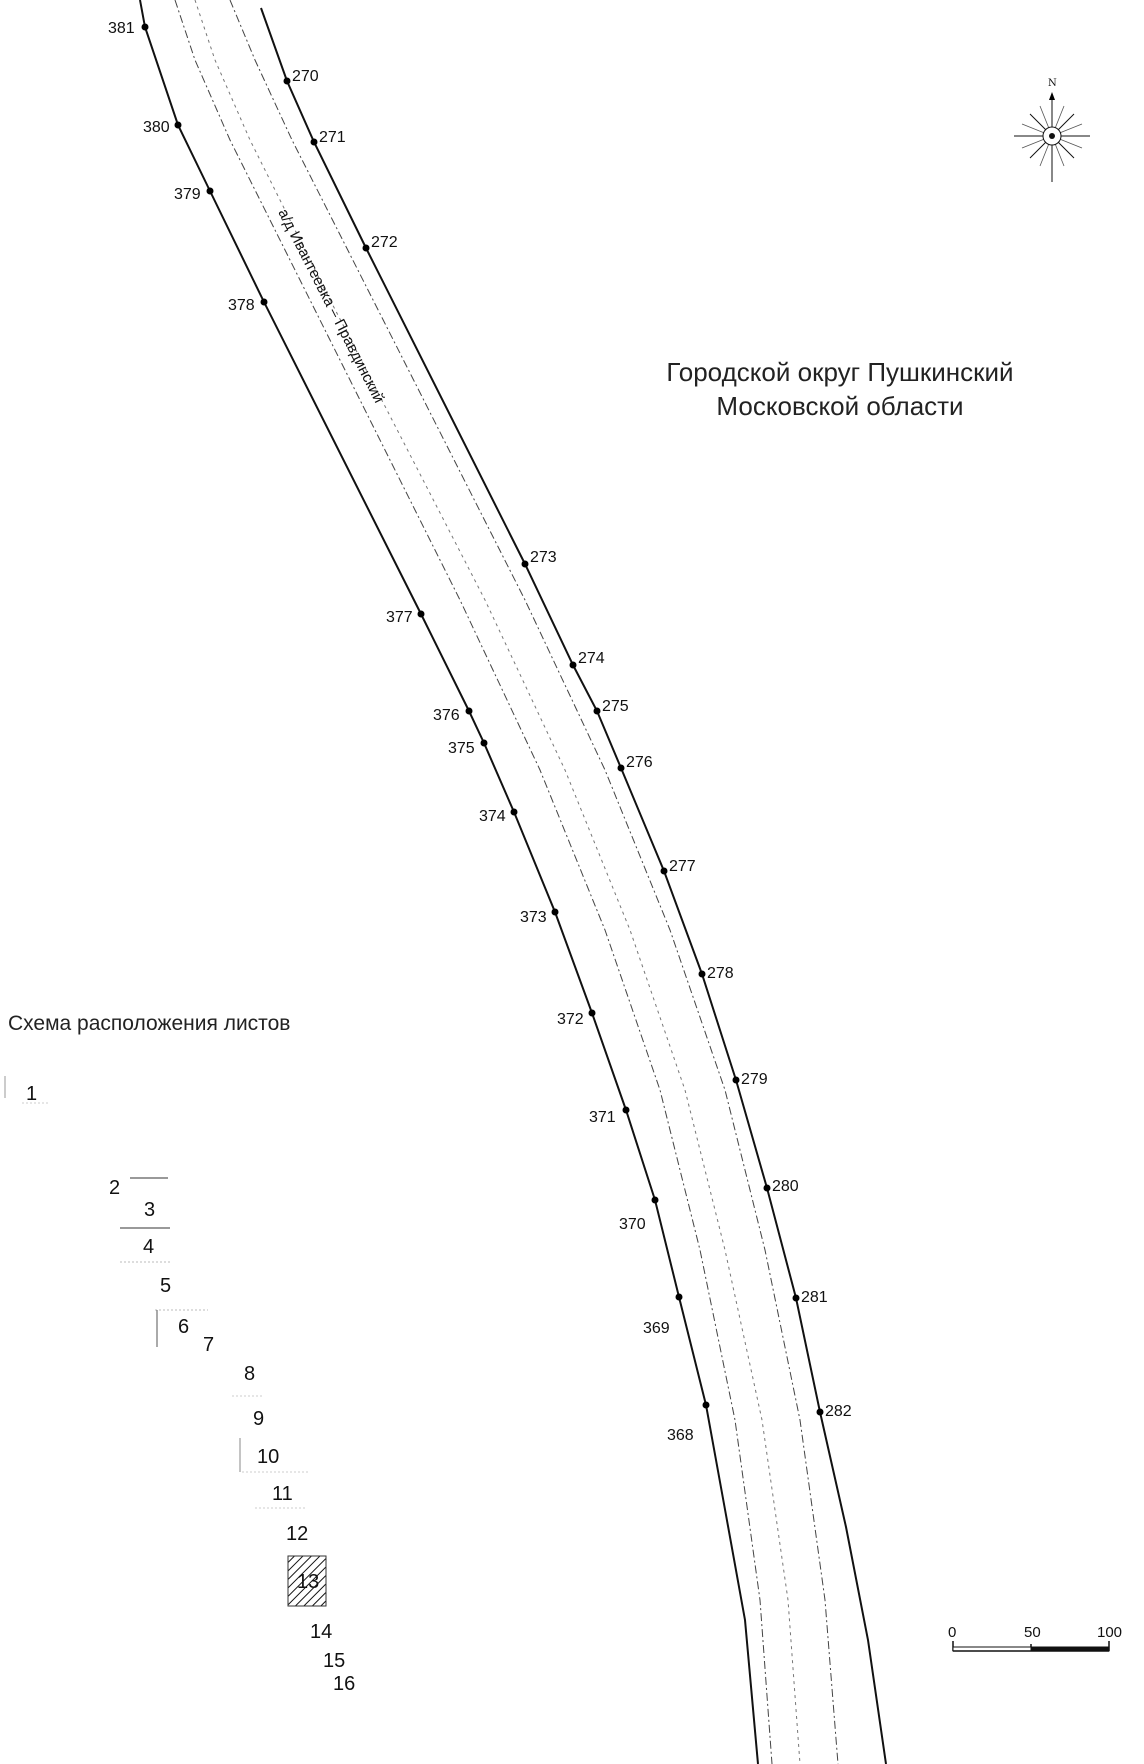  I want to click on boundary-point-377: 377, so click(405, 617).